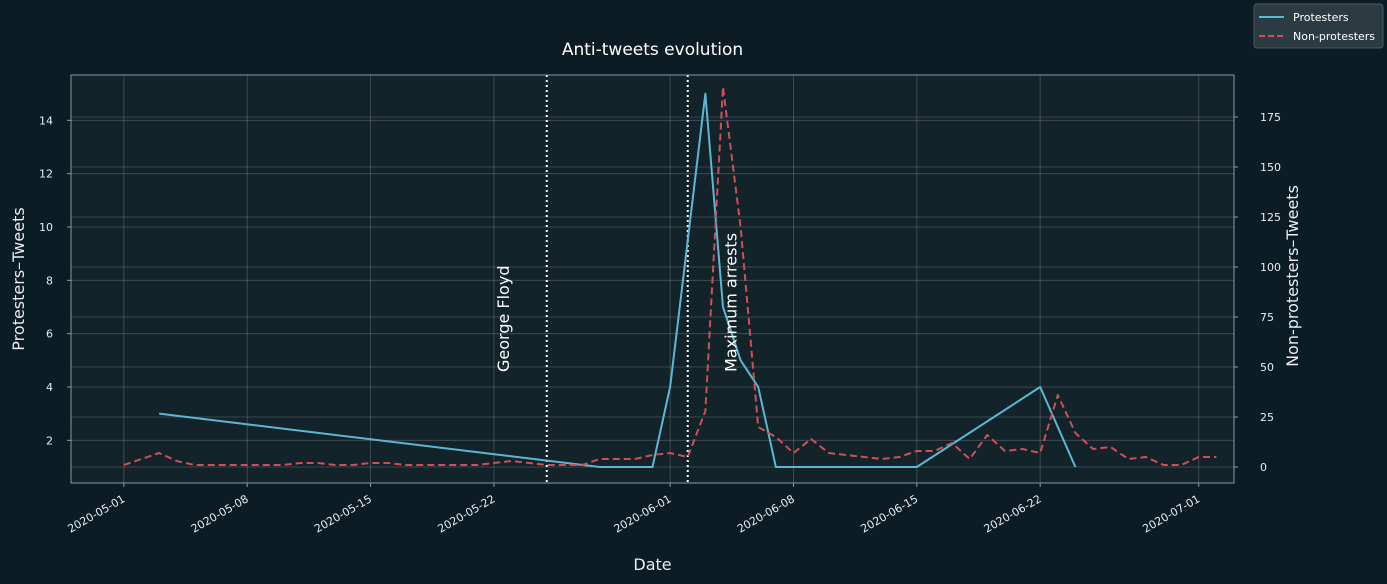 This screenshot has width=1387, height=584. Describe the element at coordinates (1270, 267) in the screenshot. I see `y-tick-label-right: 100` at that location.